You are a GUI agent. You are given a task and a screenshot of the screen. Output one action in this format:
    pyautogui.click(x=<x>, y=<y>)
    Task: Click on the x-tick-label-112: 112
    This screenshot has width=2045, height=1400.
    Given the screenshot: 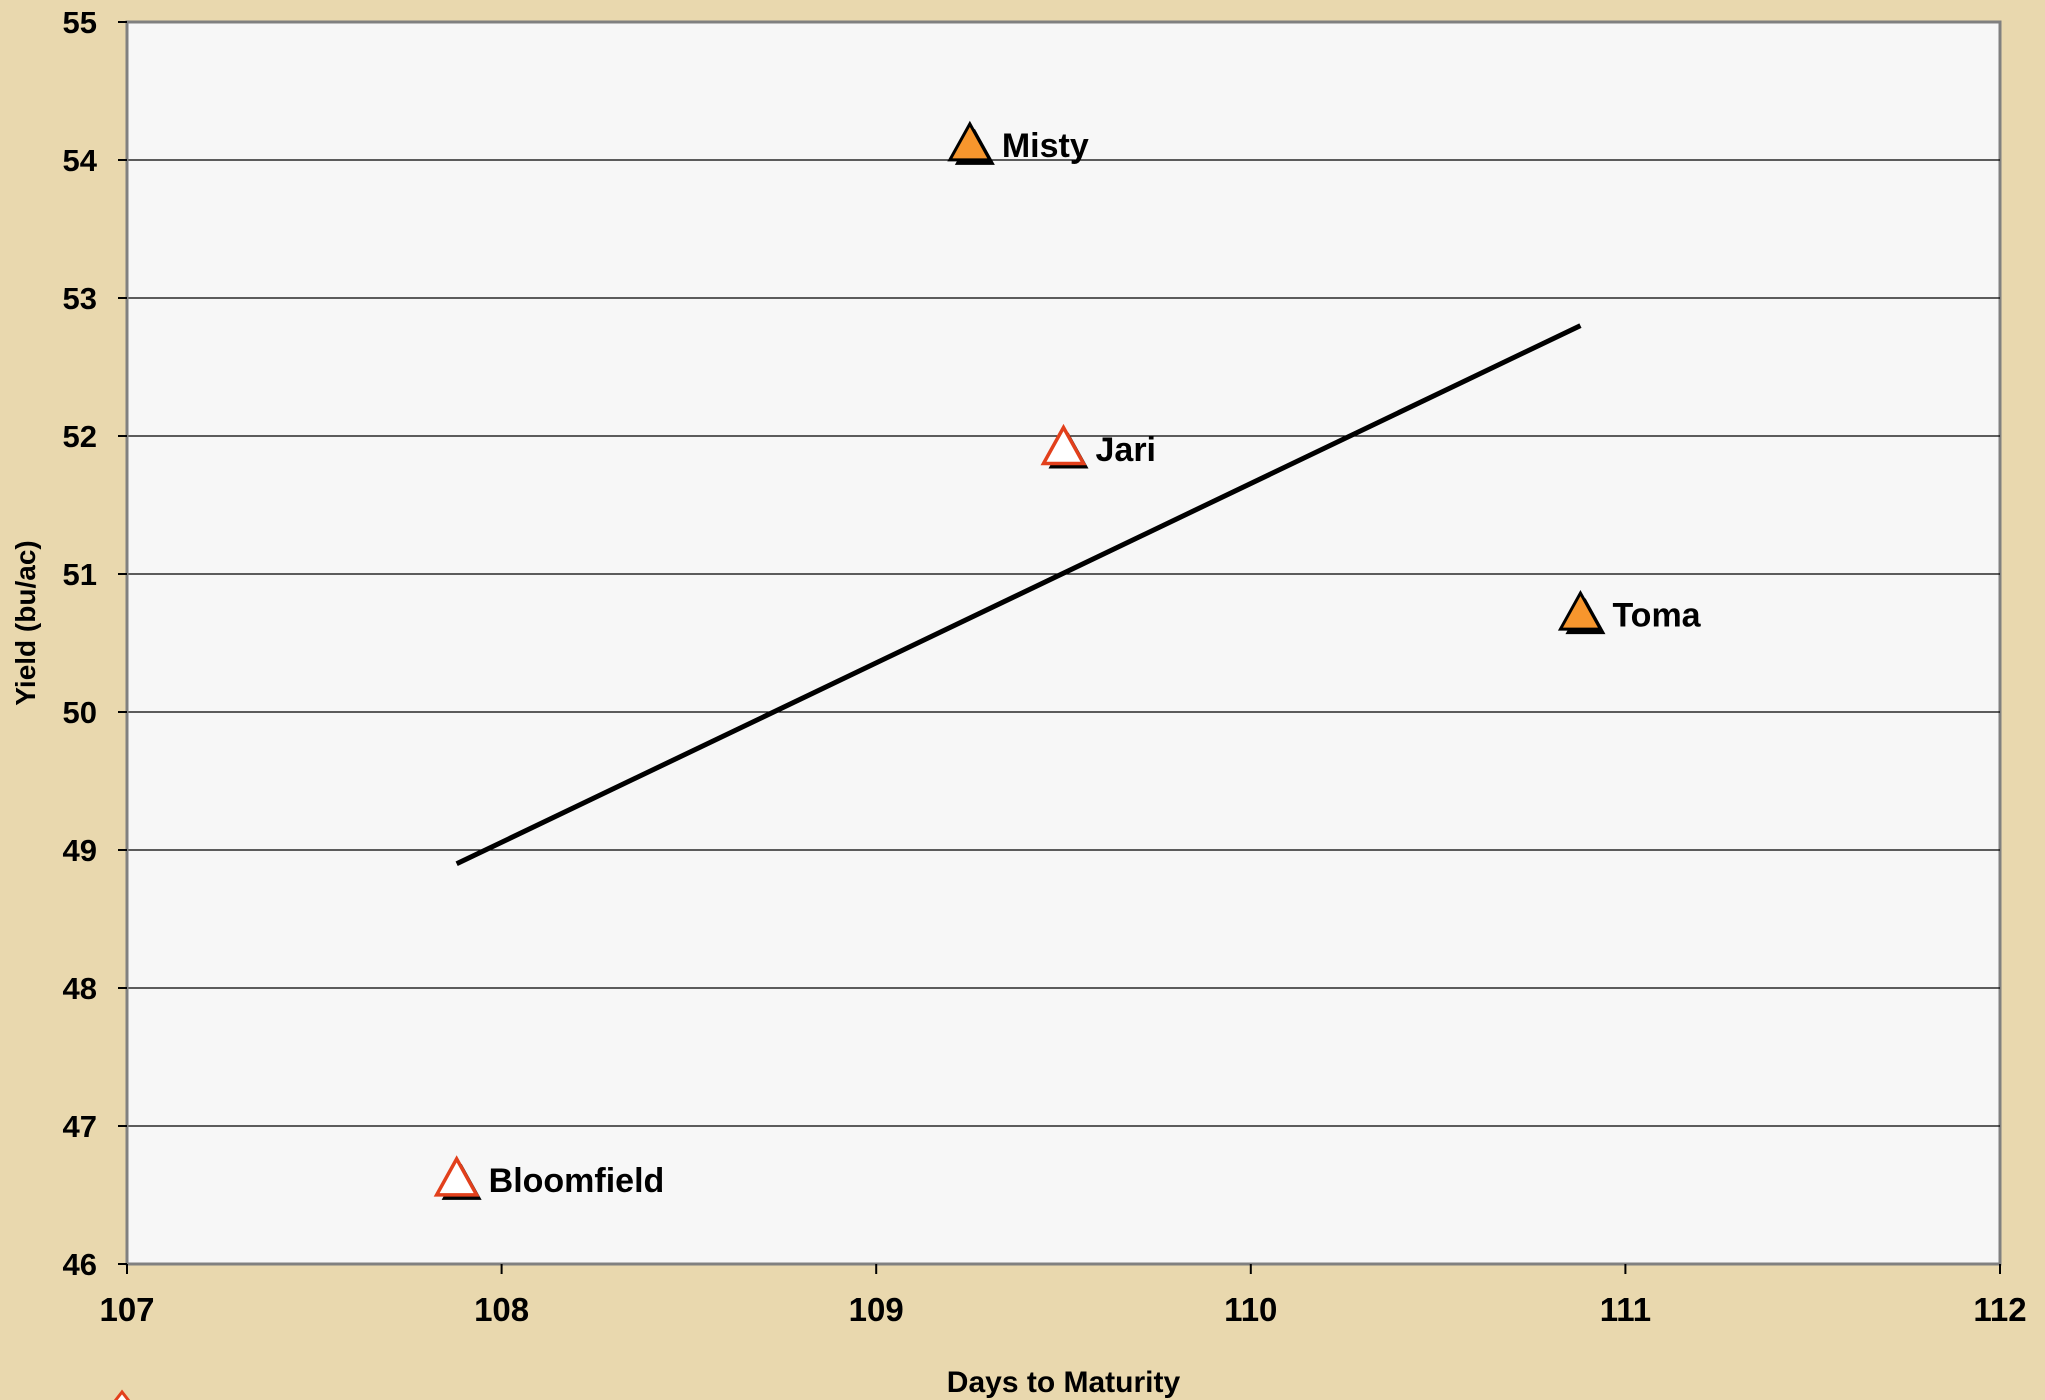 What is the action you would take?
    pyautogui.click(x=1999, y=1309)
    